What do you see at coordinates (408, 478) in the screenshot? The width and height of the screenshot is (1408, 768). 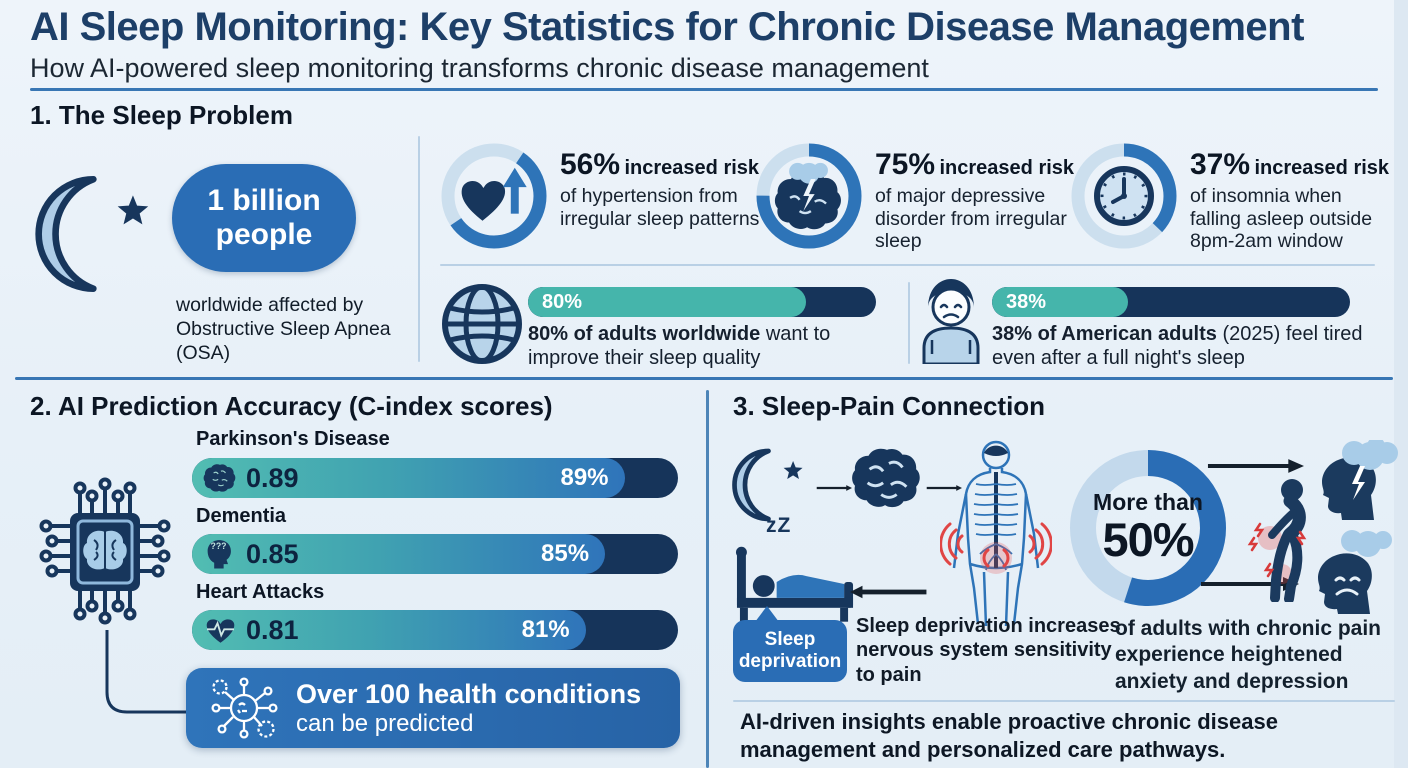 I see `bar-fill: 89%` at bounding box center [408, 478].